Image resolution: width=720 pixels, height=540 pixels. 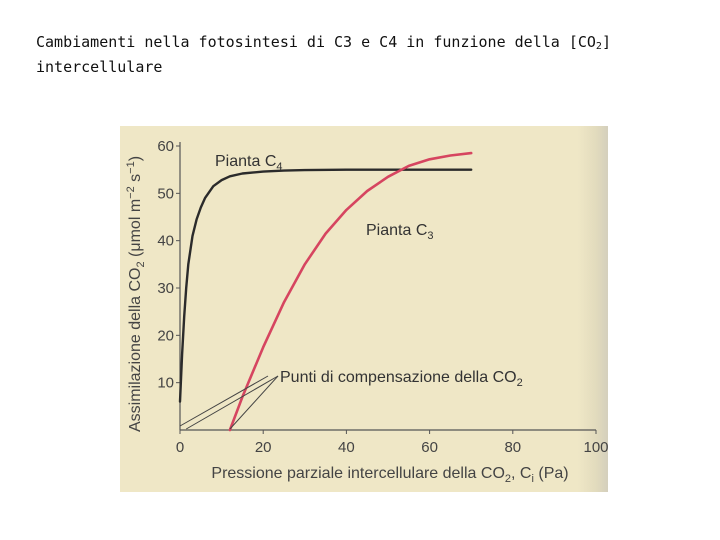 I want to click on annotation-subscript: 2, so click(x=520, y=383).